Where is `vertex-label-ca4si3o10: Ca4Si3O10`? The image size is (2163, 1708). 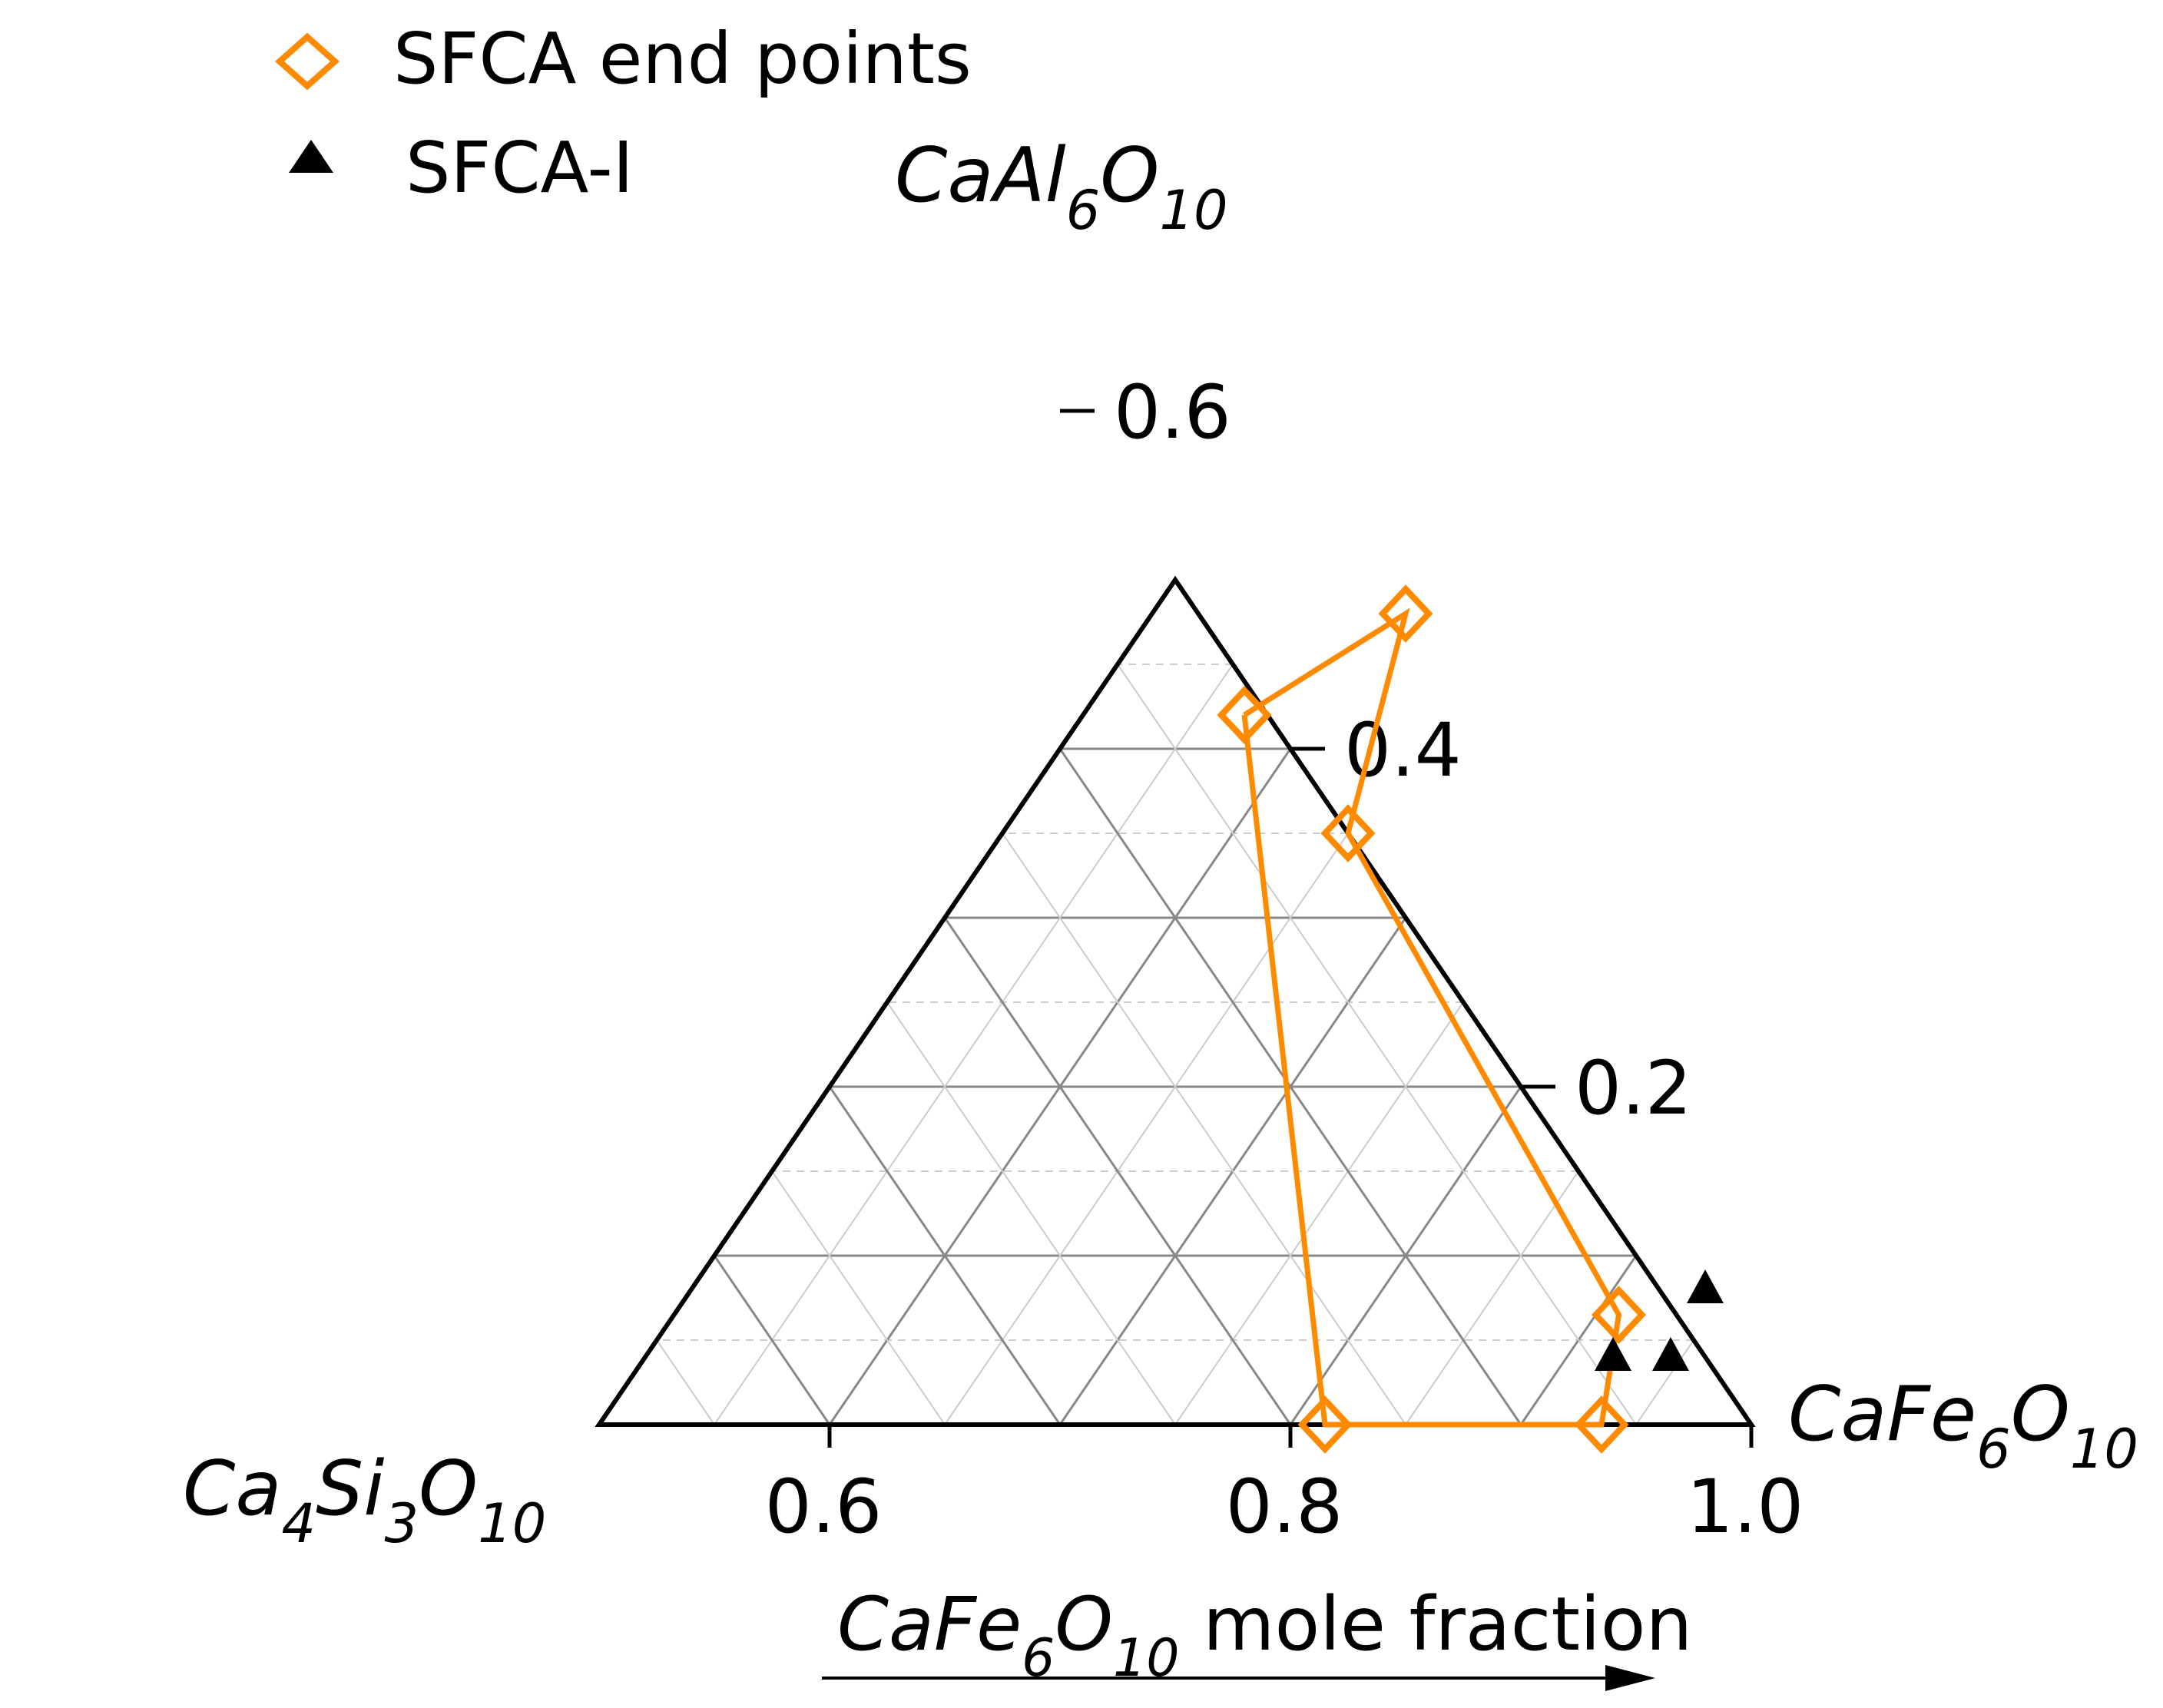 vertex-label-ca4si3o10: Ca4Si3O10 is located at coordinates (364, 1500).